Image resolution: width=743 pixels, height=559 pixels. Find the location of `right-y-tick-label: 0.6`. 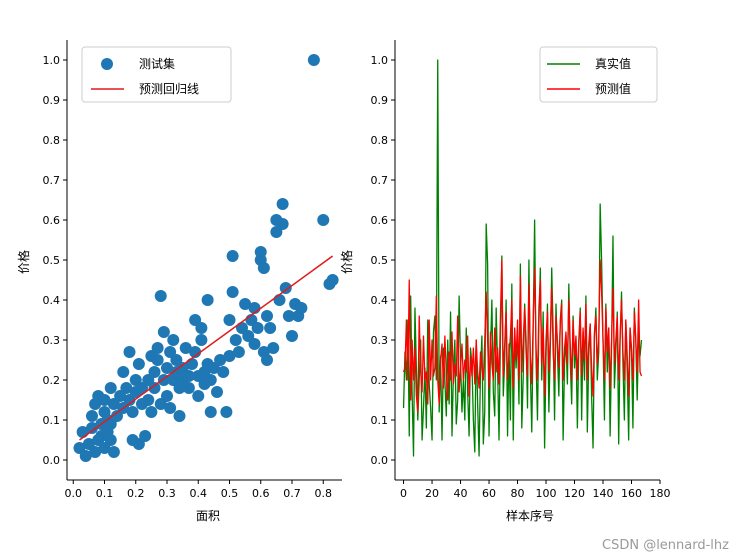

right-y-tick-label: 0.6 is located at coordinates (380, 220).